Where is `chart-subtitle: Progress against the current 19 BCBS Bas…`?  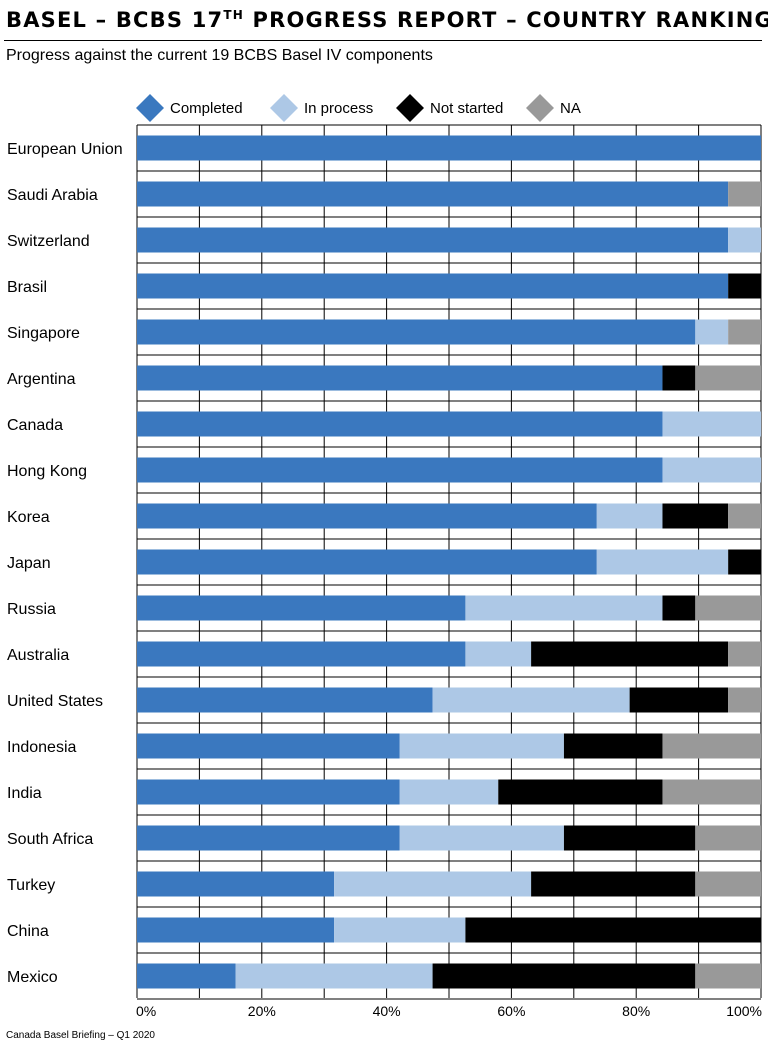 chart-subtitle: Progress against the current 19 BCBS Bas… is located at coordinates (219, 55).